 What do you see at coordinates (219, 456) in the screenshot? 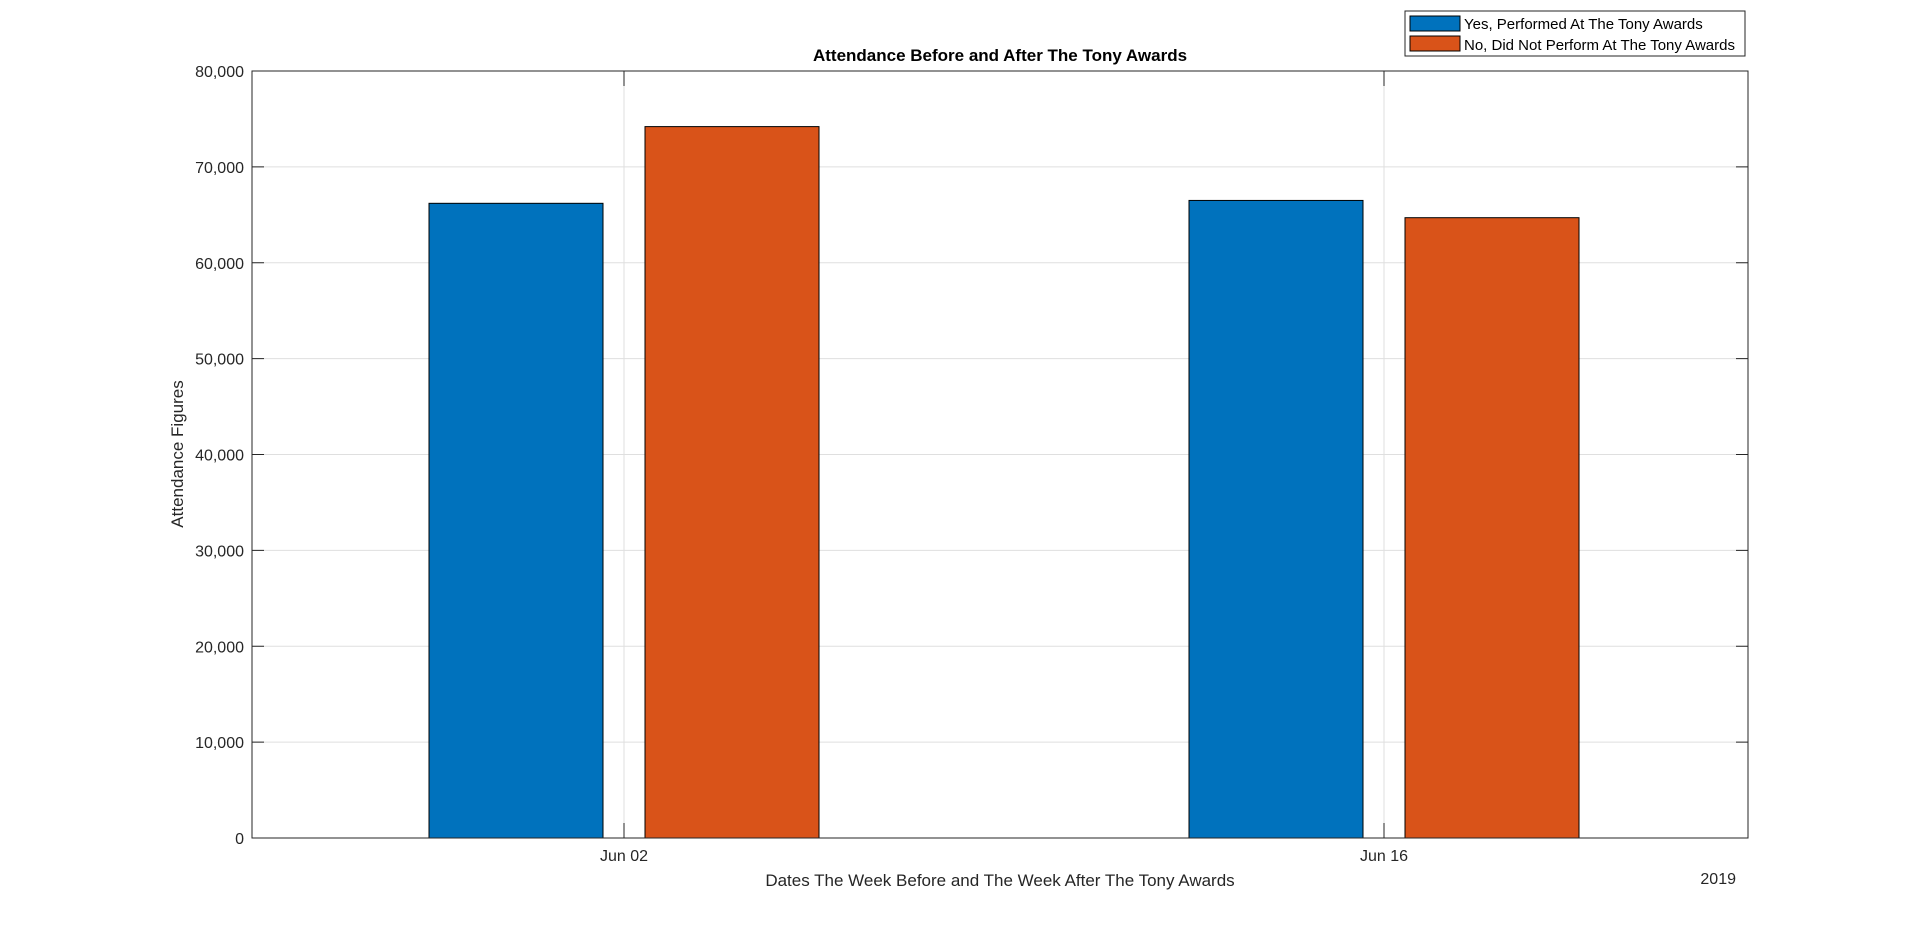
I see `y-tick-label: 40,000` at bounding box center [219, 456].